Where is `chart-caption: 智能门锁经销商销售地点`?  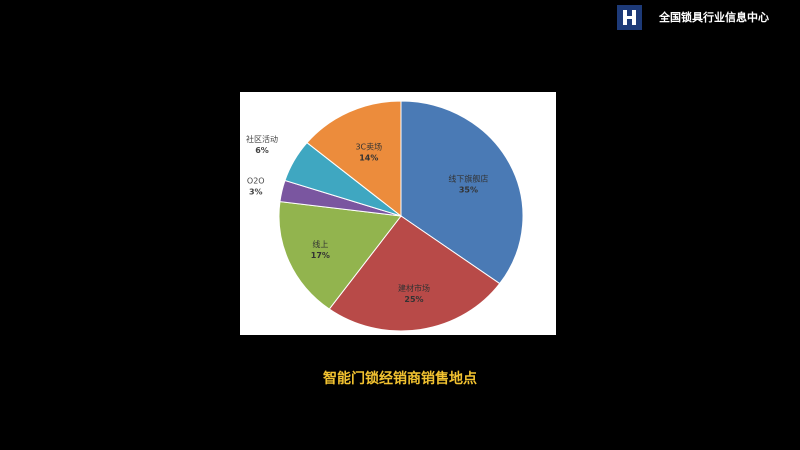 chart-caption: 智能门锁经销商销售地点 is located at coordinates (400, 379).